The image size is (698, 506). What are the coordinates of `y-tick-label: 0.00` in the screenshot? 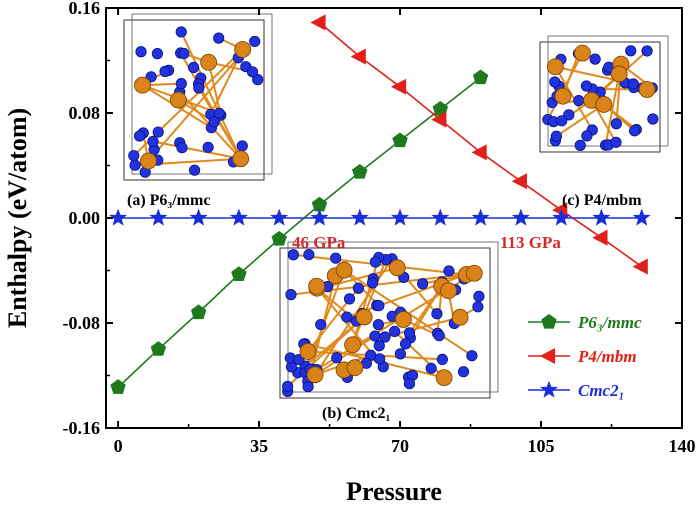 It's located at (85, 218).